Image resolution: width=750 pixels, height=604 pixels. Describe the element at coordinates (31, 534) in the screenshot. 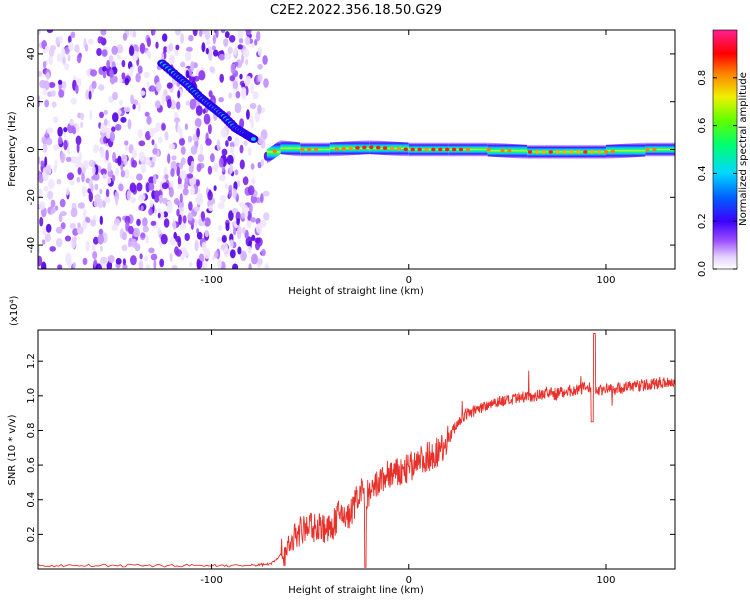

I see `y-tick-label: 0.2` at that location.